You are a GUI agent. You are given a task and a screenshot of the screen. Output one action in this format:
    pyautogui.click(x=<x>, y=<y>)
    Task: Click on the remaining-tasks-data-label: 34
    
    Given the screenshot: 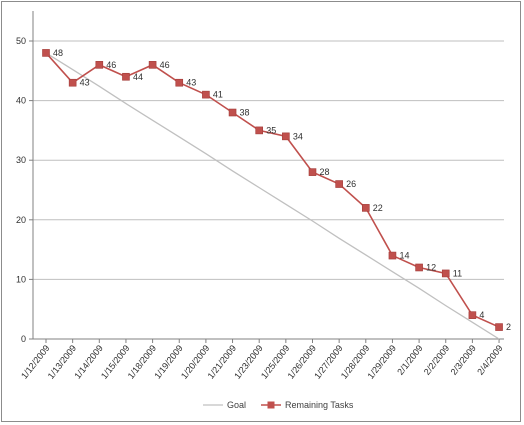 What is the action you would take?
    pyautogui.click(x=298, y=136)
    